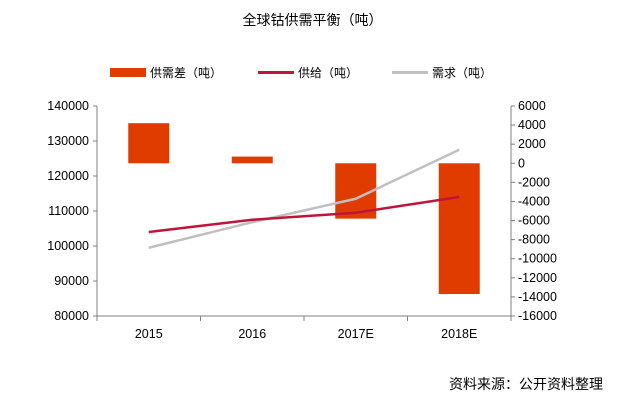 This screenshot has width=625, height=411. I want to click on legend-swatch-demand, so click(410, 72).